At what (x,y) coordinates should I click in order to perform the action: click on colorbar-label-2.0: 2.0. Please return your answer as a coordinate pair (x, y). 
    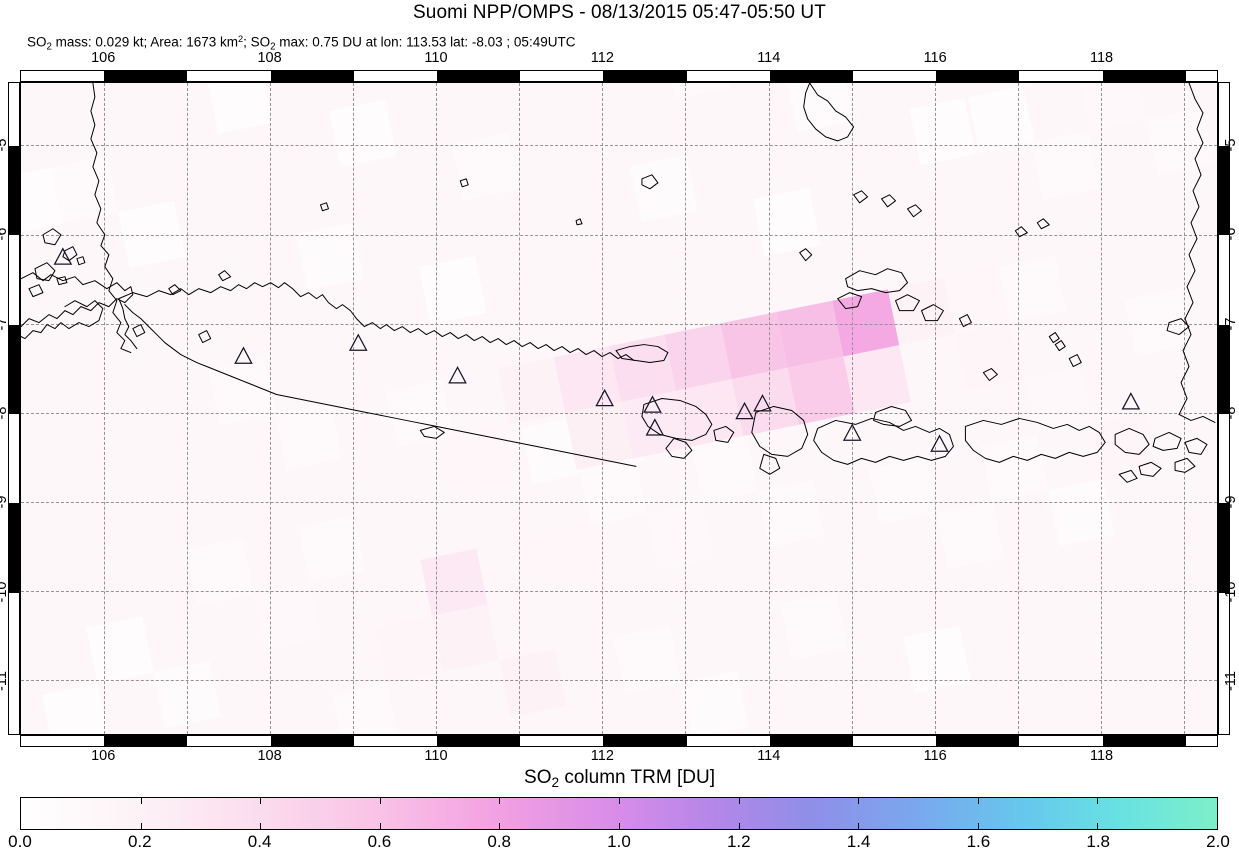
    Looking at the image, I should click on (1218, 841).